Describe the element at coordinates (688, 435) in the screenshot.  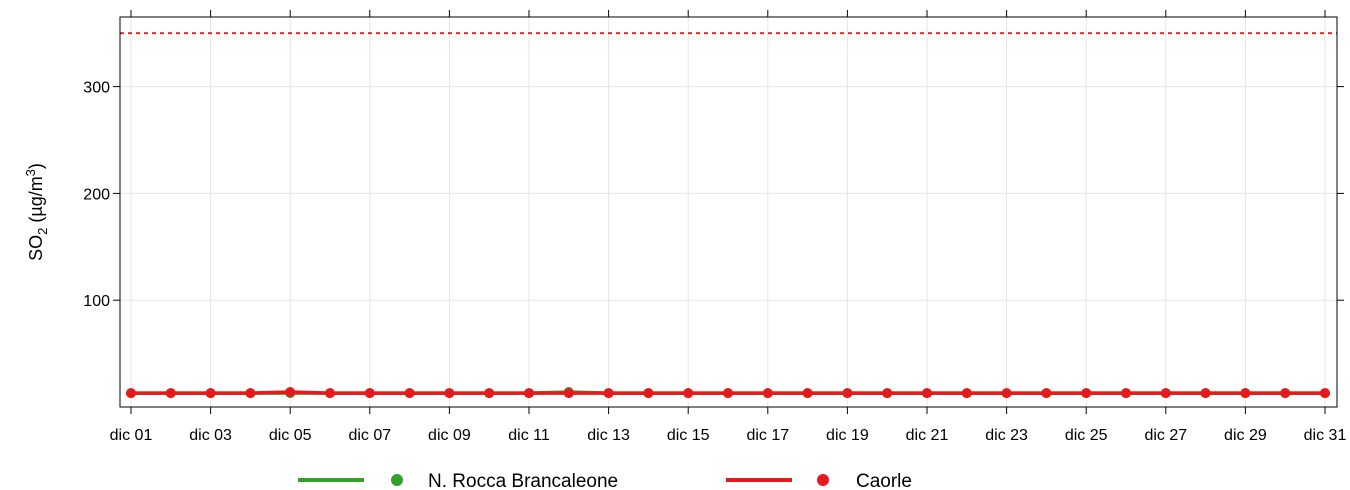
I see `x-tick-label: dic 15` at that location.